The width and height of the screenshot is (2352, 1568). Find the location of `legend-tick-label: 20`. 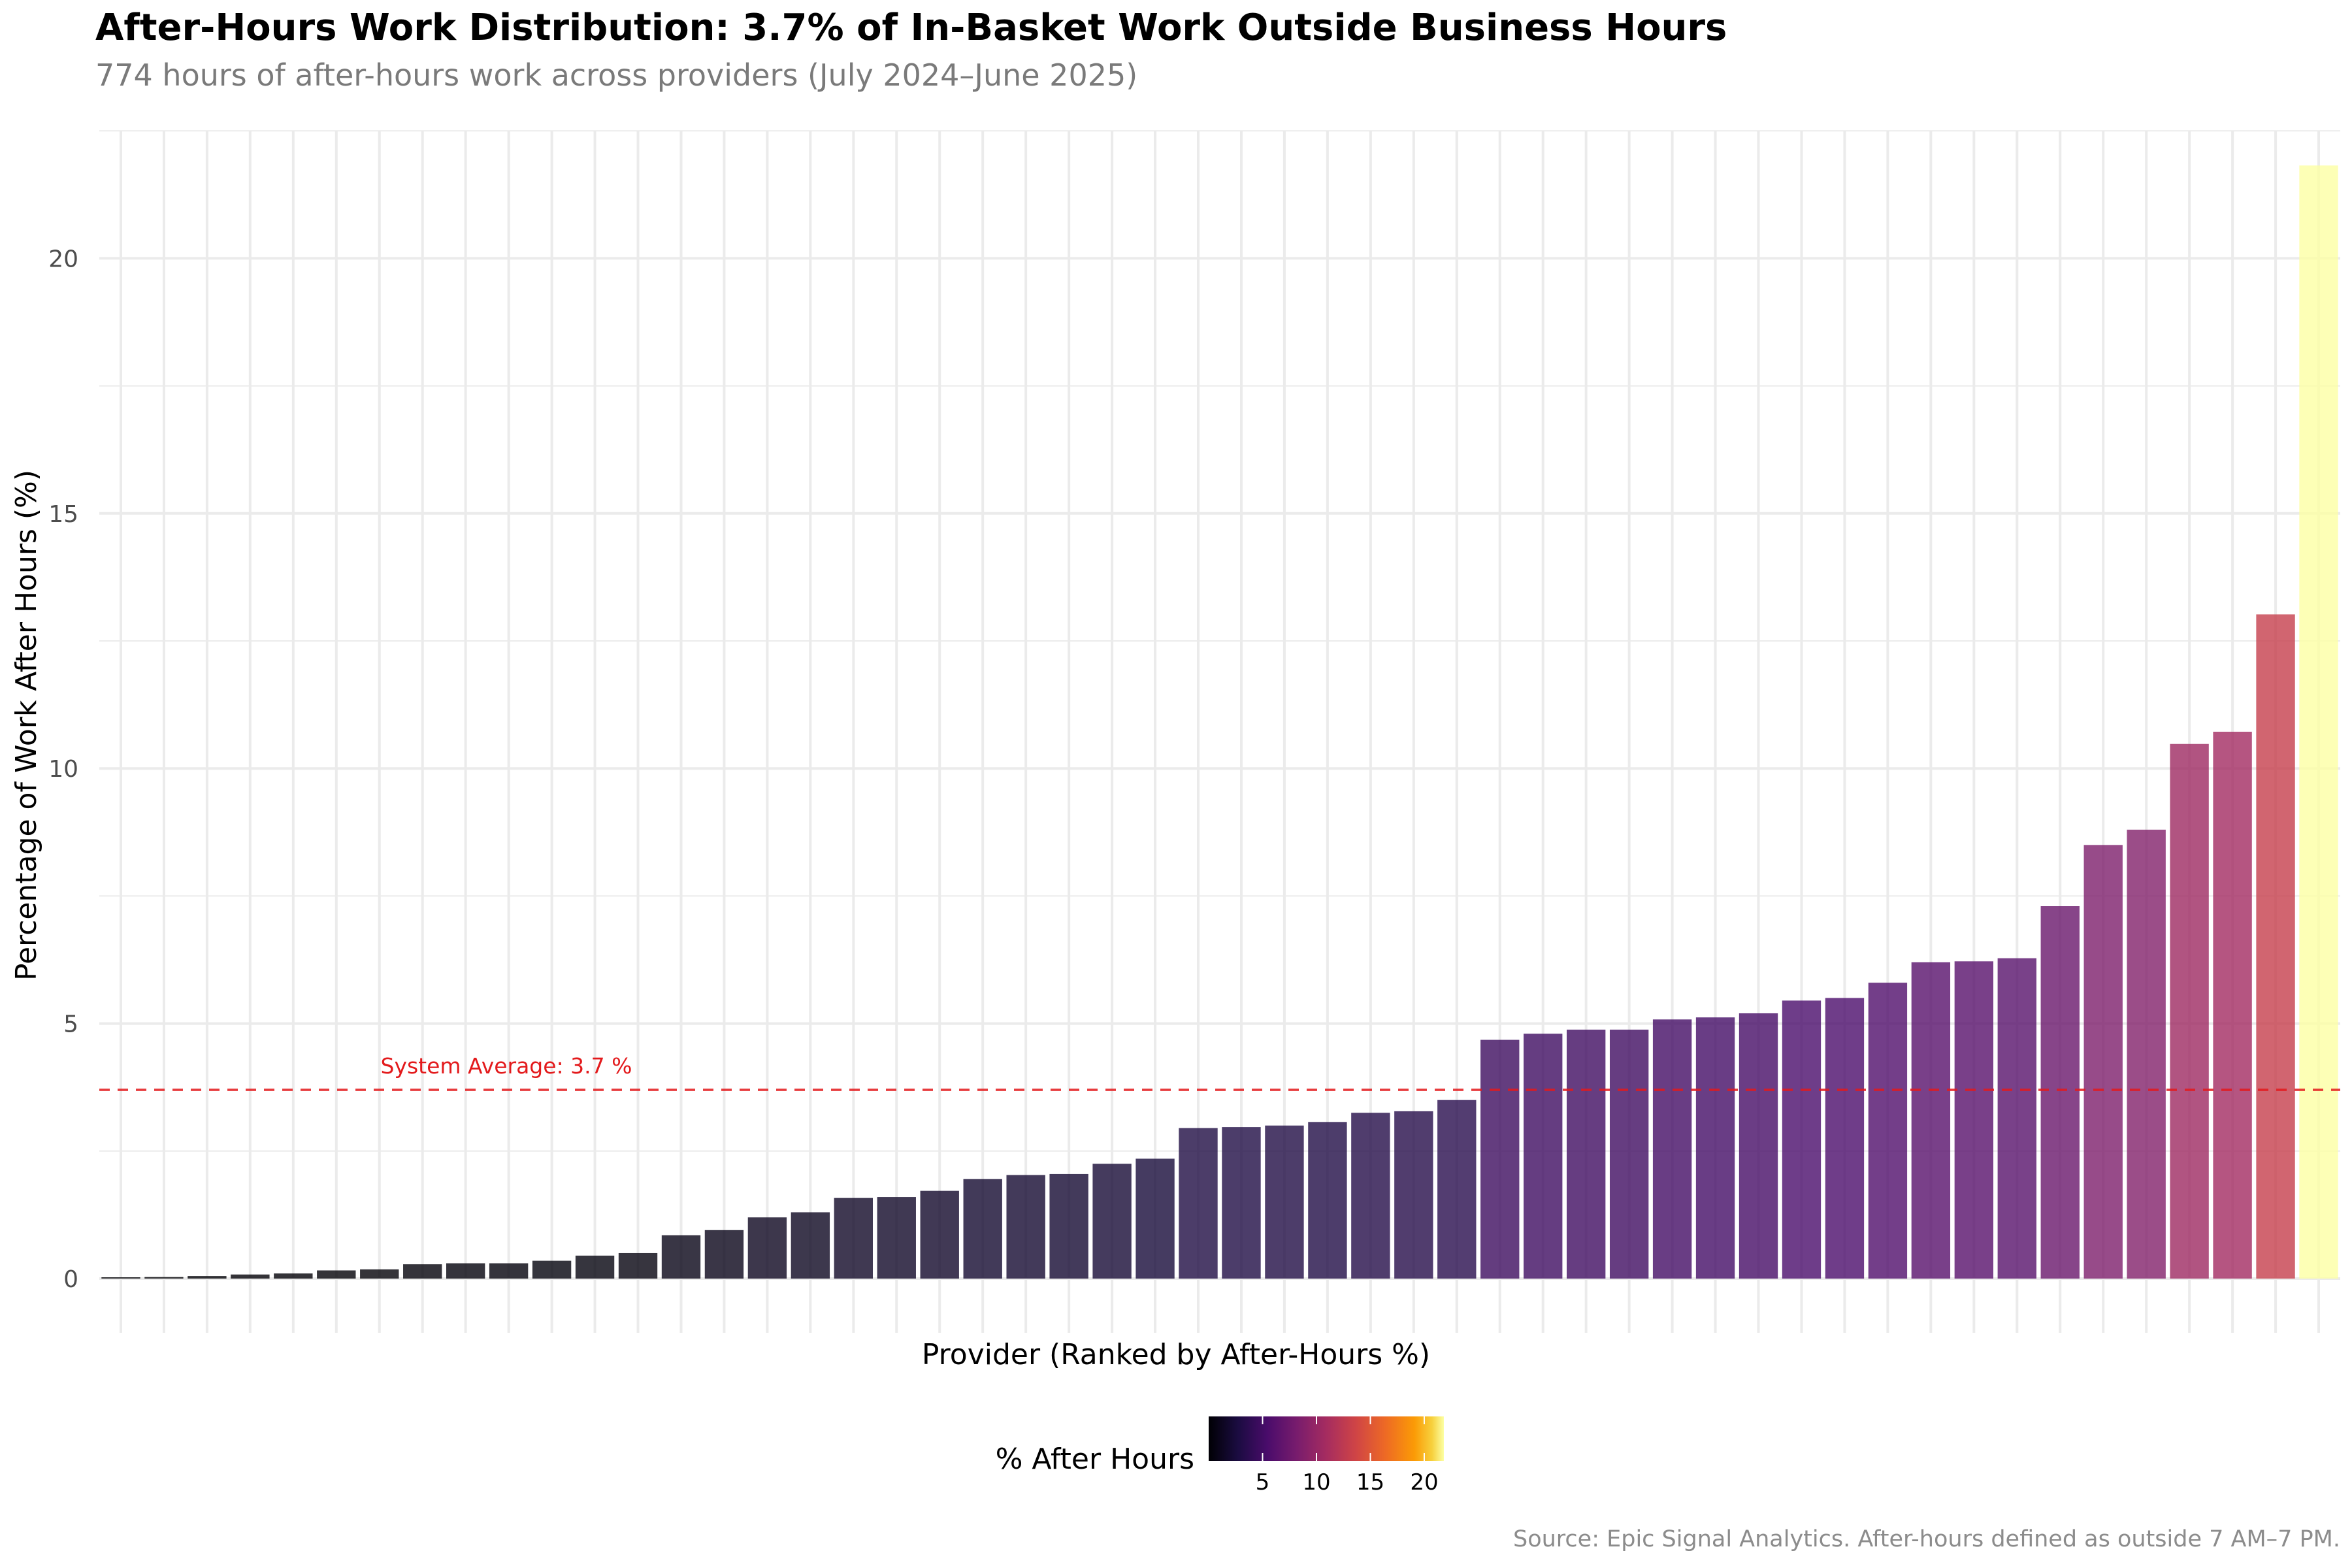

legend-tick-label: 20 is located at coordinates (1424, 1482).